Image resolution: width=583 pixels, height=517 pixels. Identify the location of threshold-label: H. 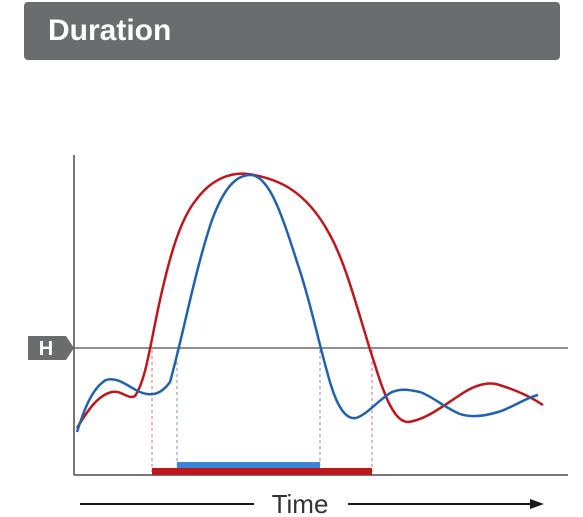
(46, 349).